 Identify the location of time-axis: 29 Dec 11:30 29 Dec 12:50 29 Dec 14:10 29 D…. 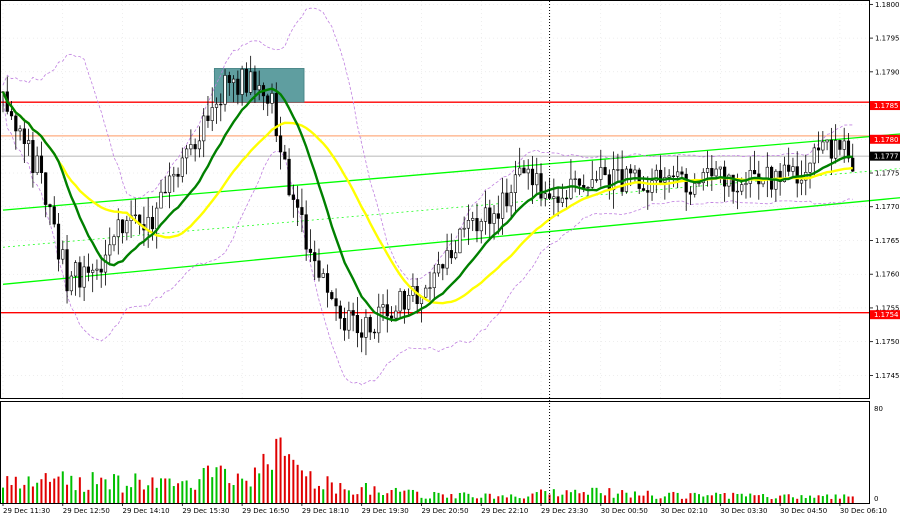
(444, 509).